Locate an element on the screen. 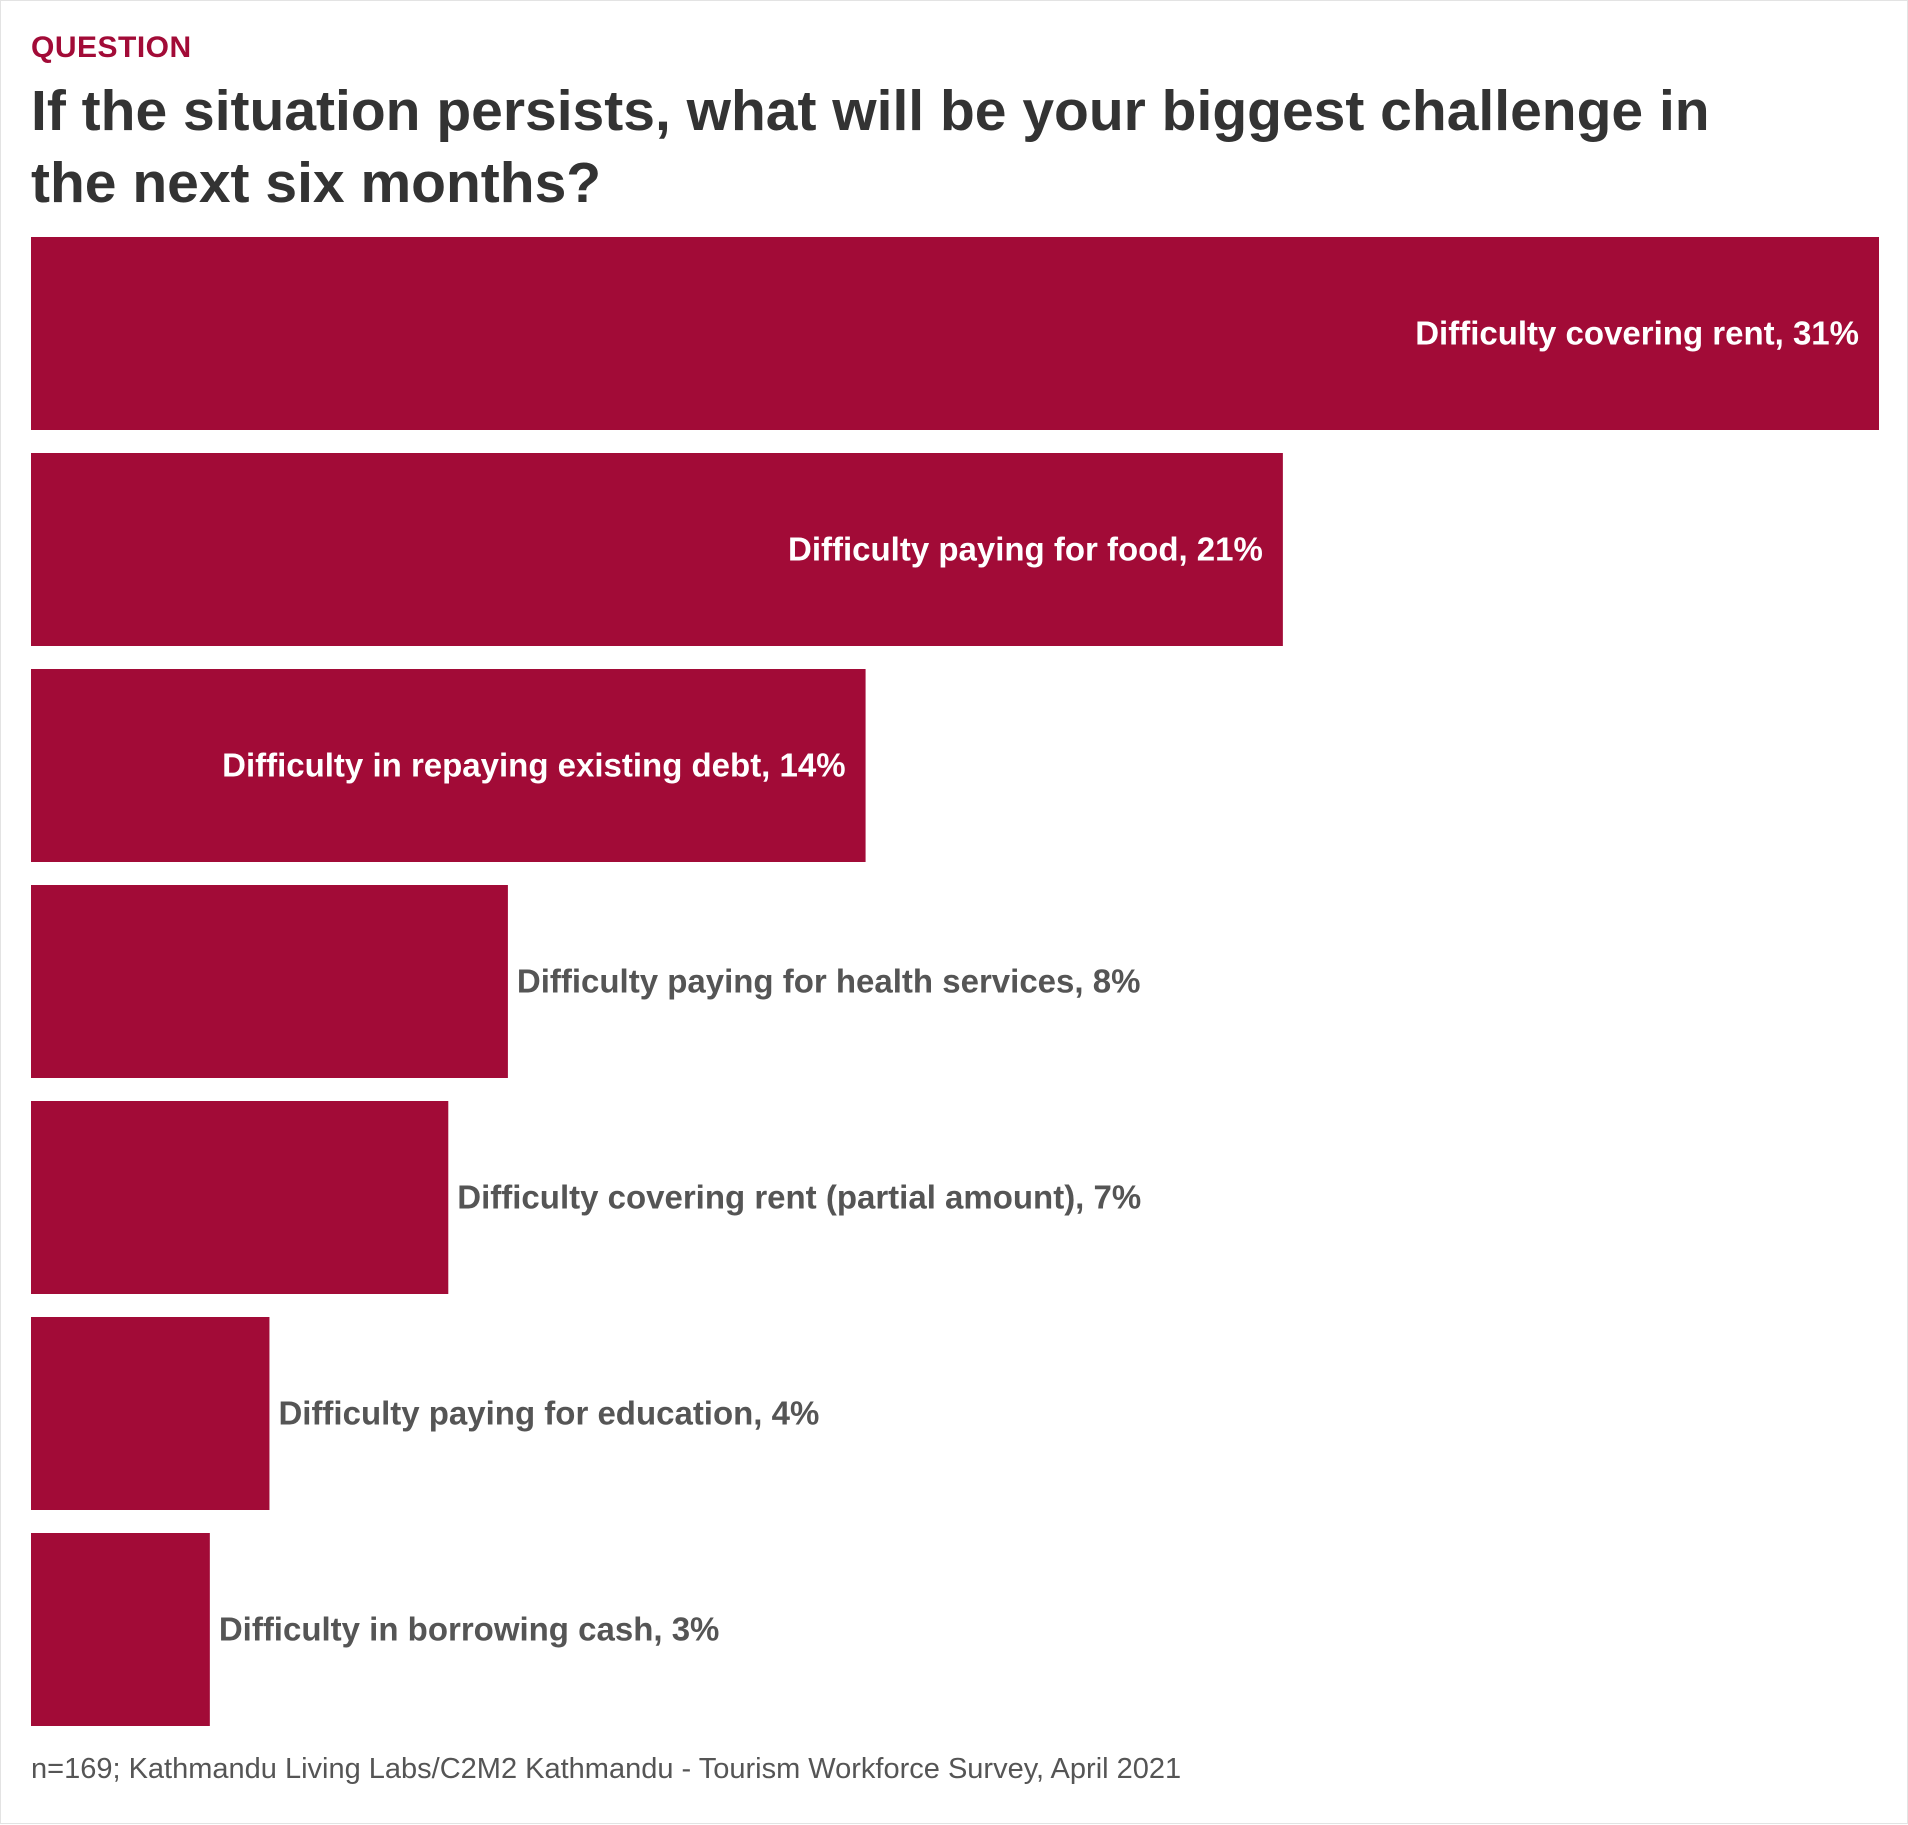  bar-label-6: Difficulty paying for education, 4% is located at coordinates (548, 1413).